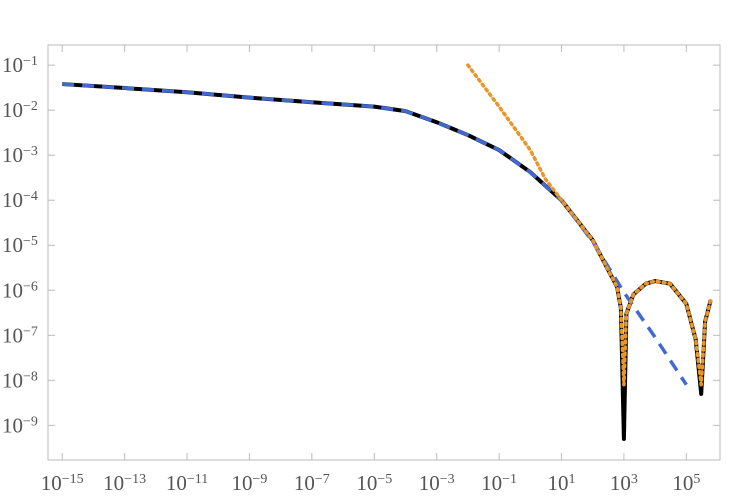 The height and width of the screenshot is (504, 732). What do you see at coordinates (124, 483) in the screenshot?
I see `x-tick-label: 10⁻¹³` at bounding box center [124, 483].